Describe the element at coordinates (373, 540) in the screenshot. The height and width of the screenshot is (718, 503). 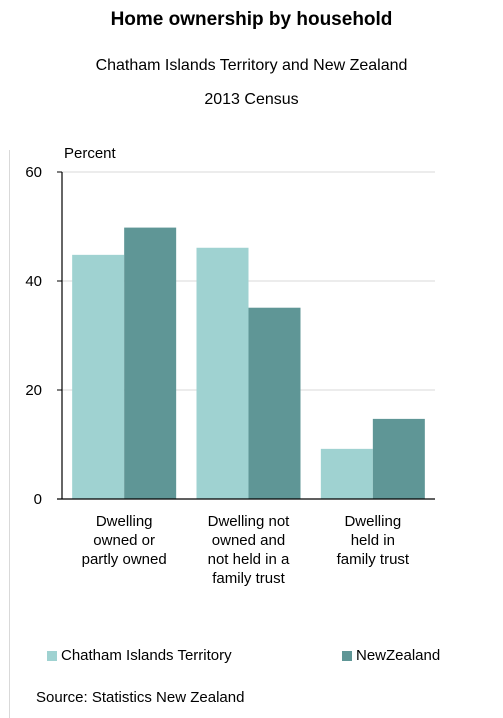
I see `x-category-label: Dwelling held in family trust` at that location.